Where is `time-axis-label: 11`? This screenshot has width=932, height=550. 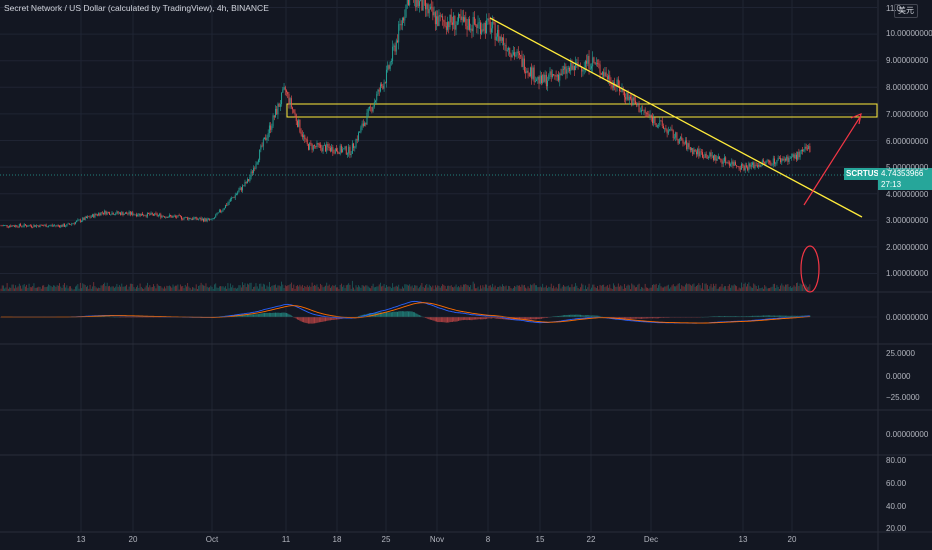
time-axis-label: 11 is located at coordinates (286, 539).